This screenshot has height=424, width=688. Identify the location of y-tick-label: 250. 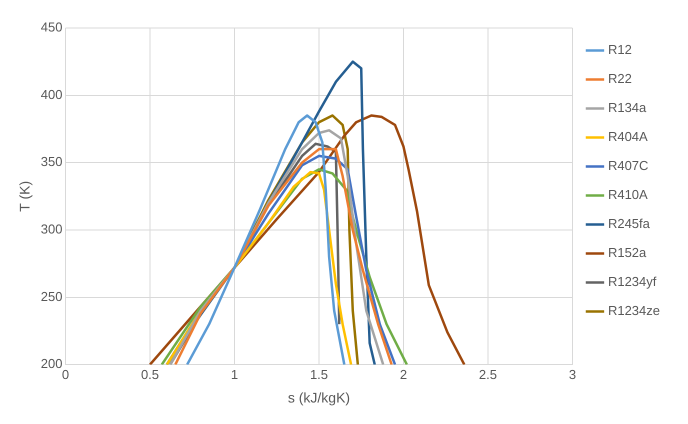
(51, 296).